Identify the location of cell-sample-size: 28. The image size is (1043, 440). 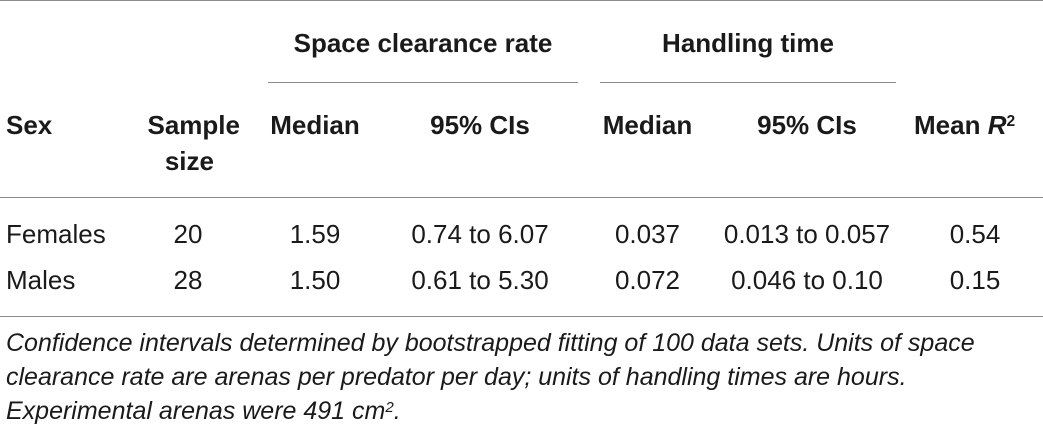
(188, 280).